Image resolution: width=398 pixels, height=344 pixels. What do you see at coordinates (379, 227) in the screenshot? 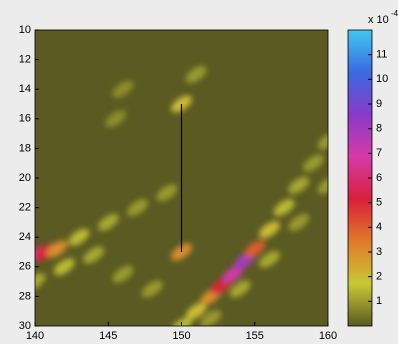
I see `colorbar-tick-label: 4` at bounding box center [379, 227].